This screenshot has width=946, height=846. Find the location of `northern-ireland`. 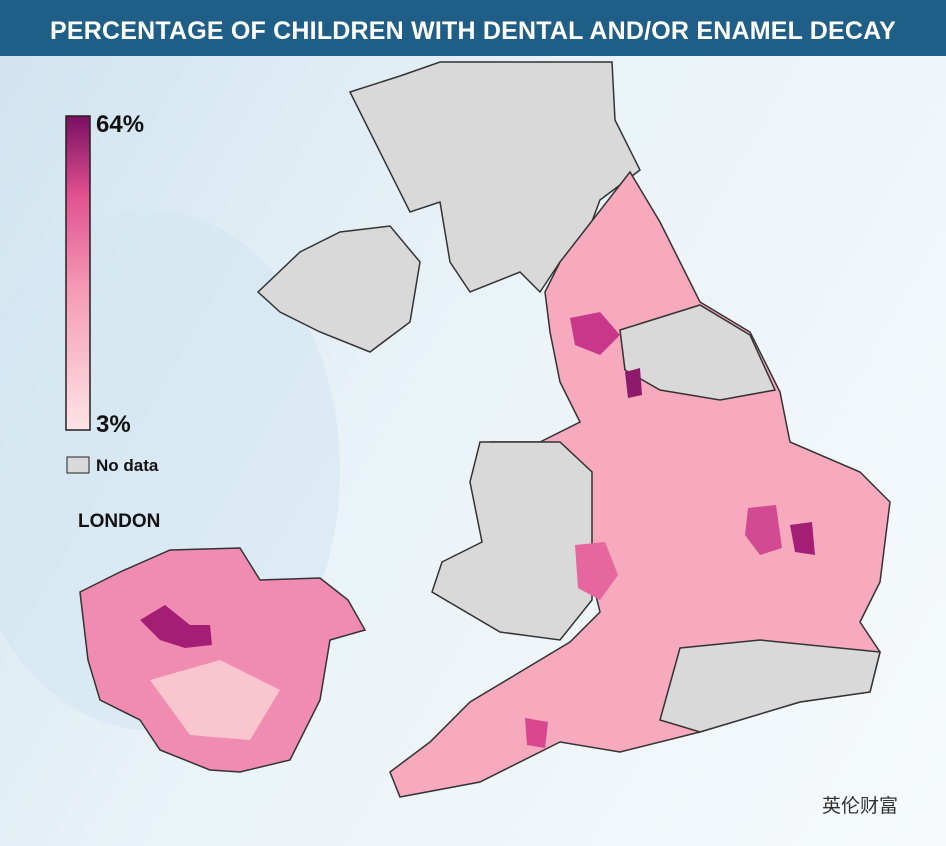

northern-ireland is located at coordinates (338, 289).